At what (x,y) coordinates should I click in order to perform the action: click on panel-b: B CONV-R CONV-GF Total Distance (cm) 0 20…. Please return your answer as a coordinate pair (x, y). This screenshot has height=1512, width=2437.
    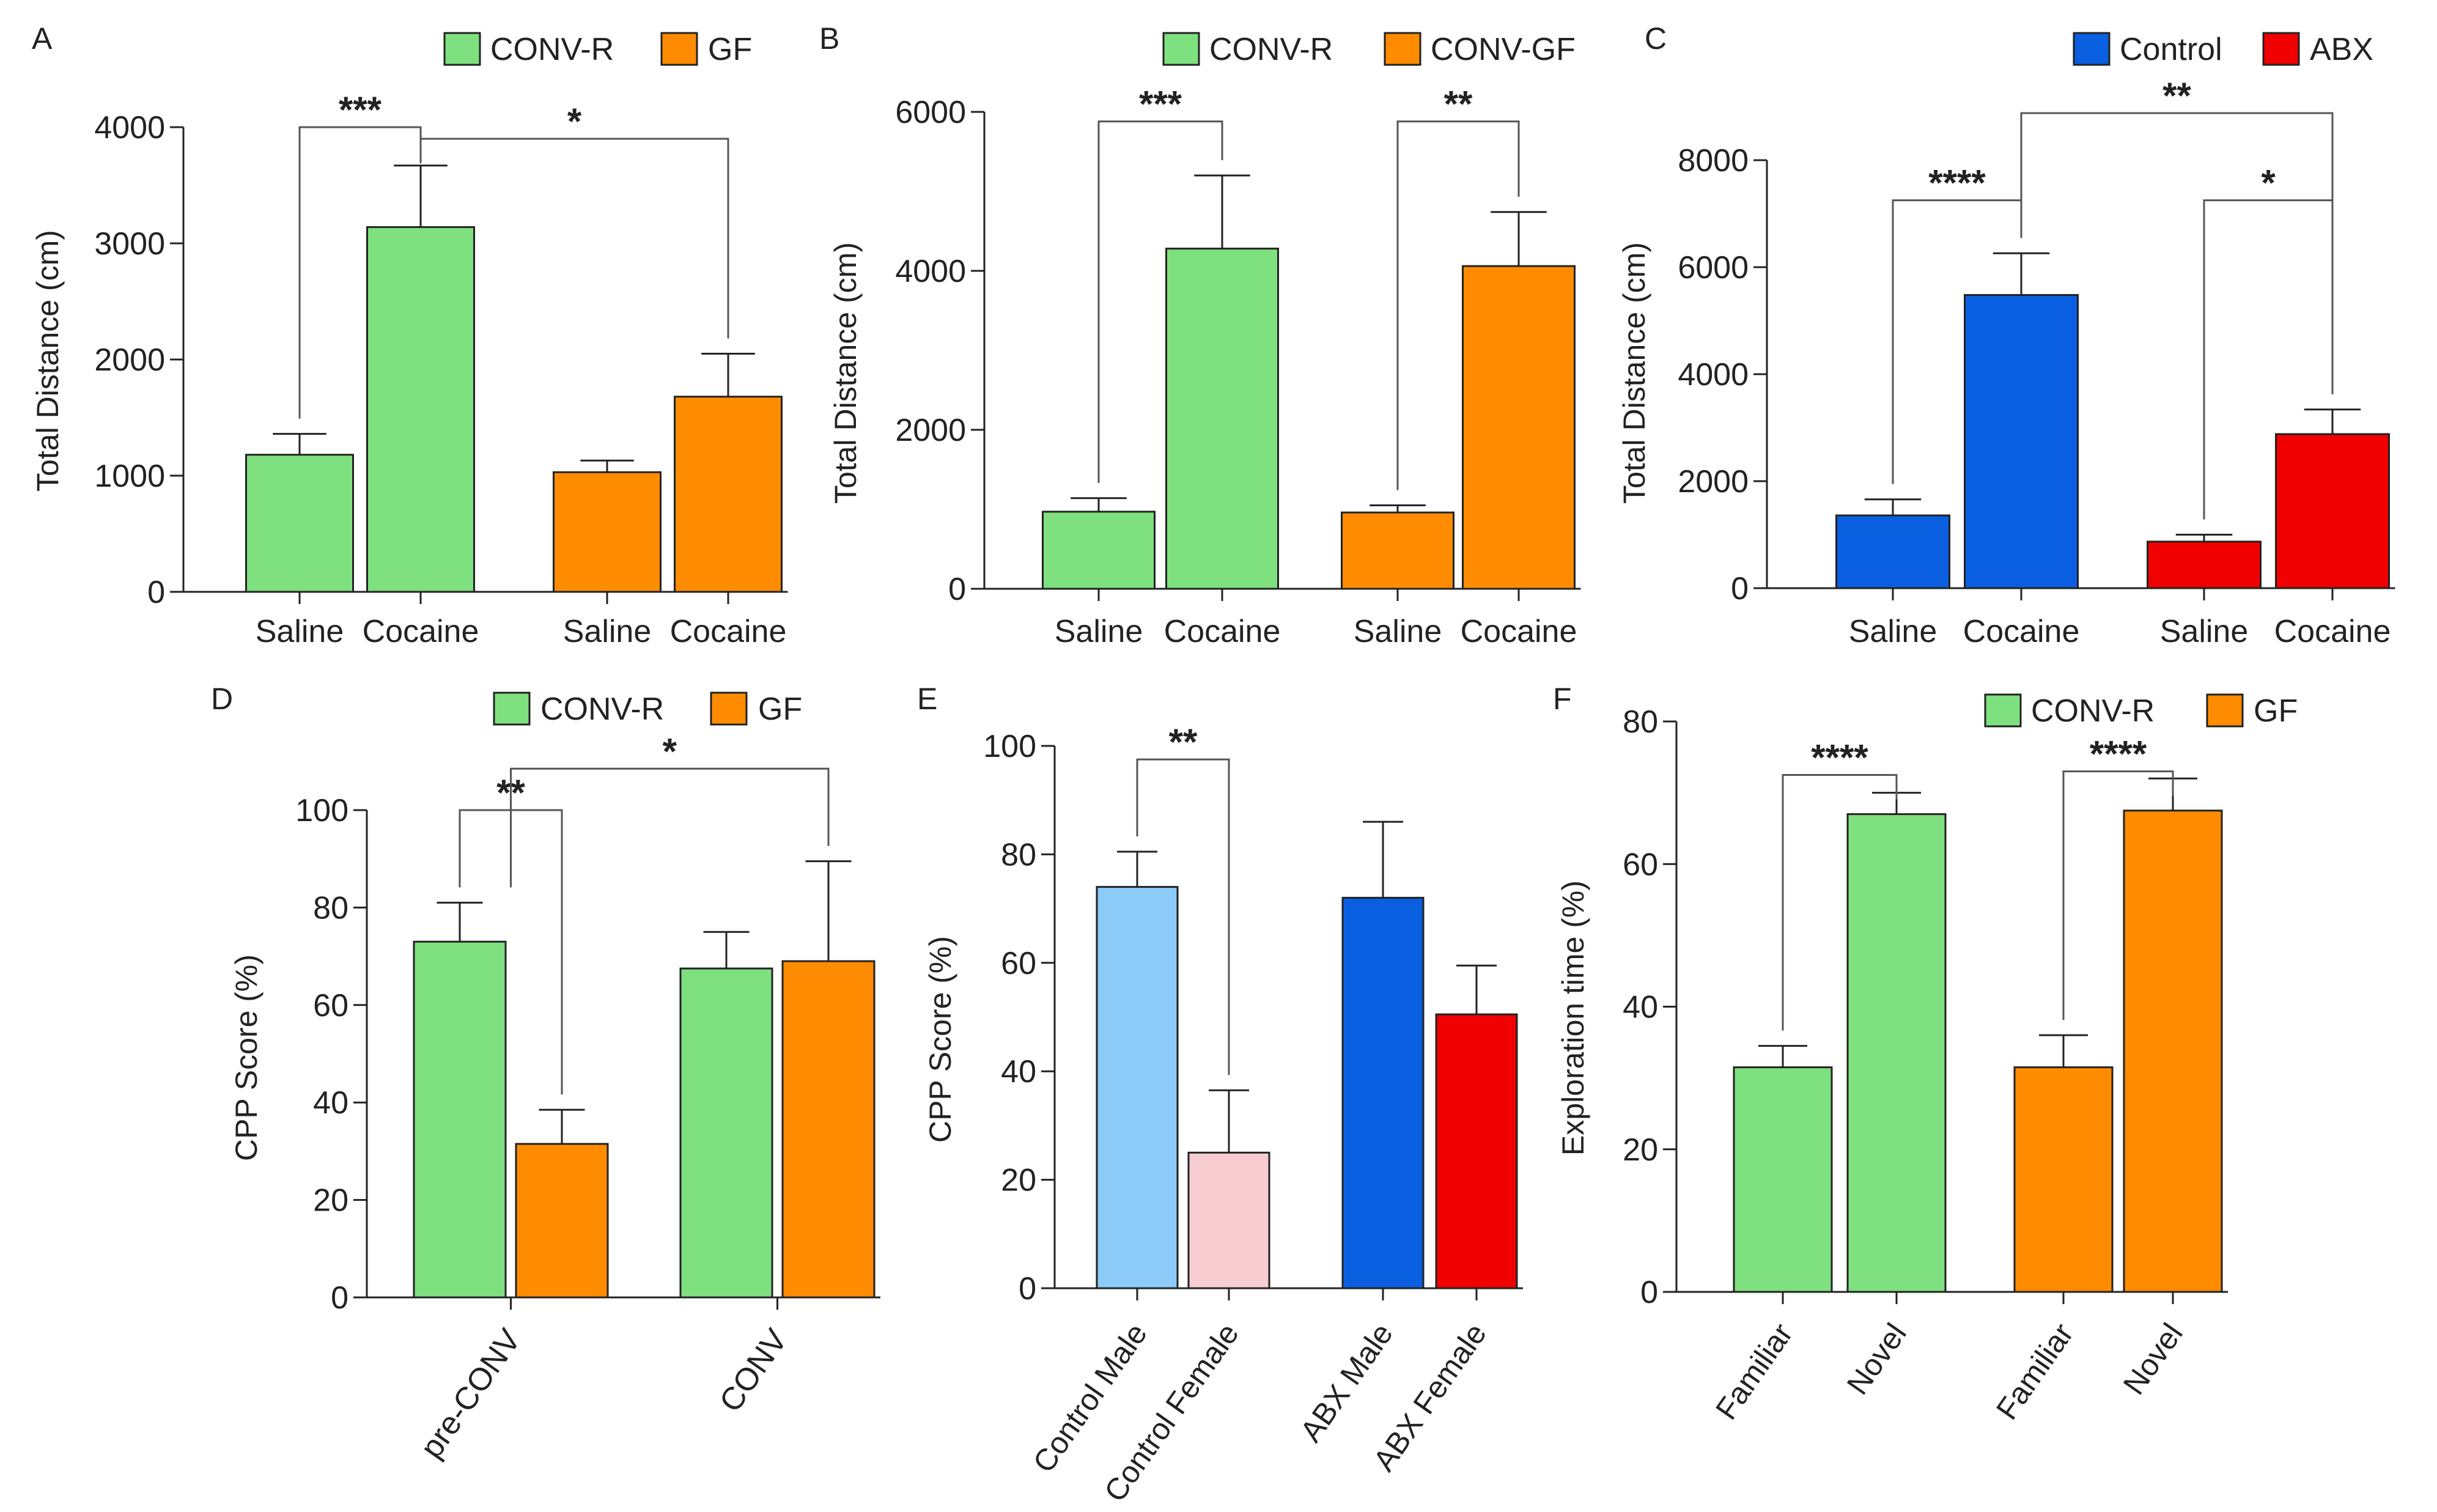
    Looking at the image, I should click on (1200, 335).